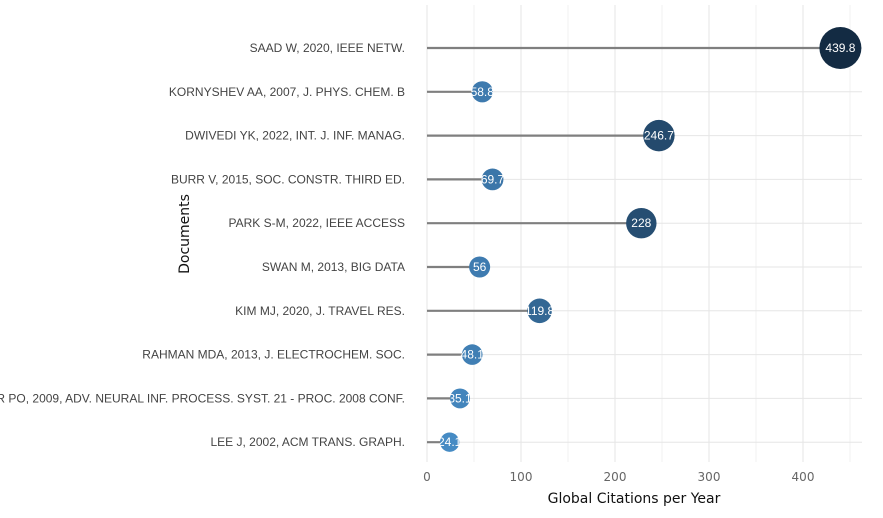 The width and height of the screenshot is (883, 518). I want to click on data-label: 58.8, so click(483, 92).